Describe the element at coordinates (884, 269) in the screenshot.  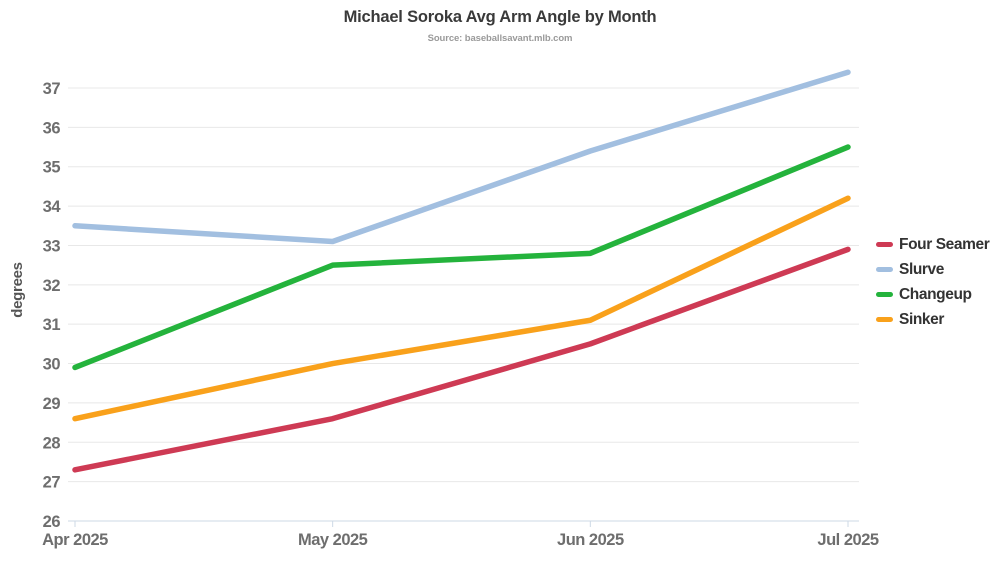
I see `slurve-legend-marker-icon` at that location.